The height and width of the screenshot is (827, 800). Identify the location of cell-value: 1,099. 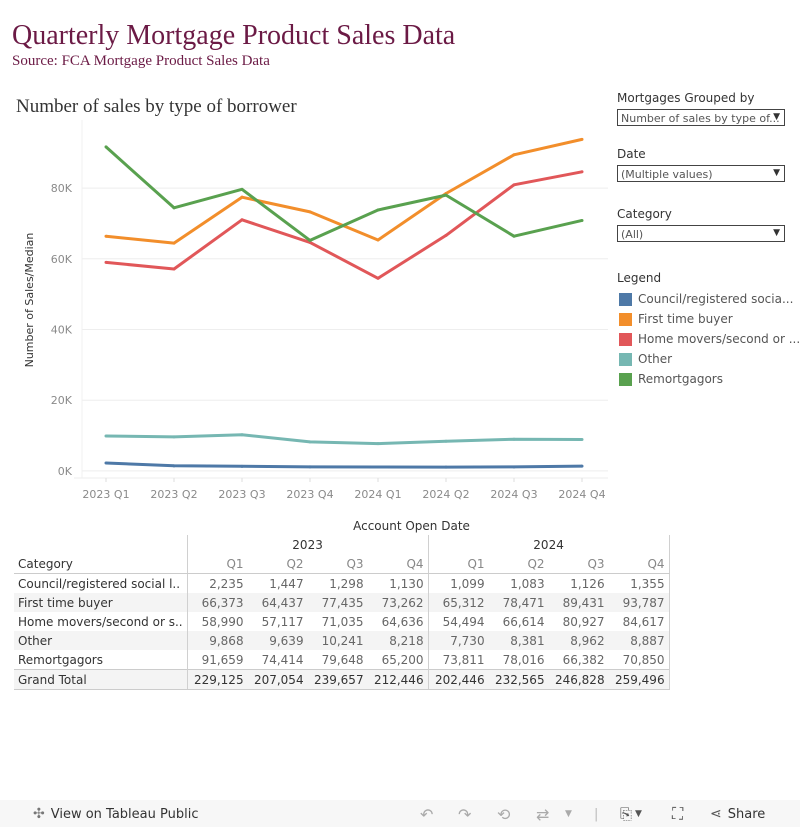
(458, 583).